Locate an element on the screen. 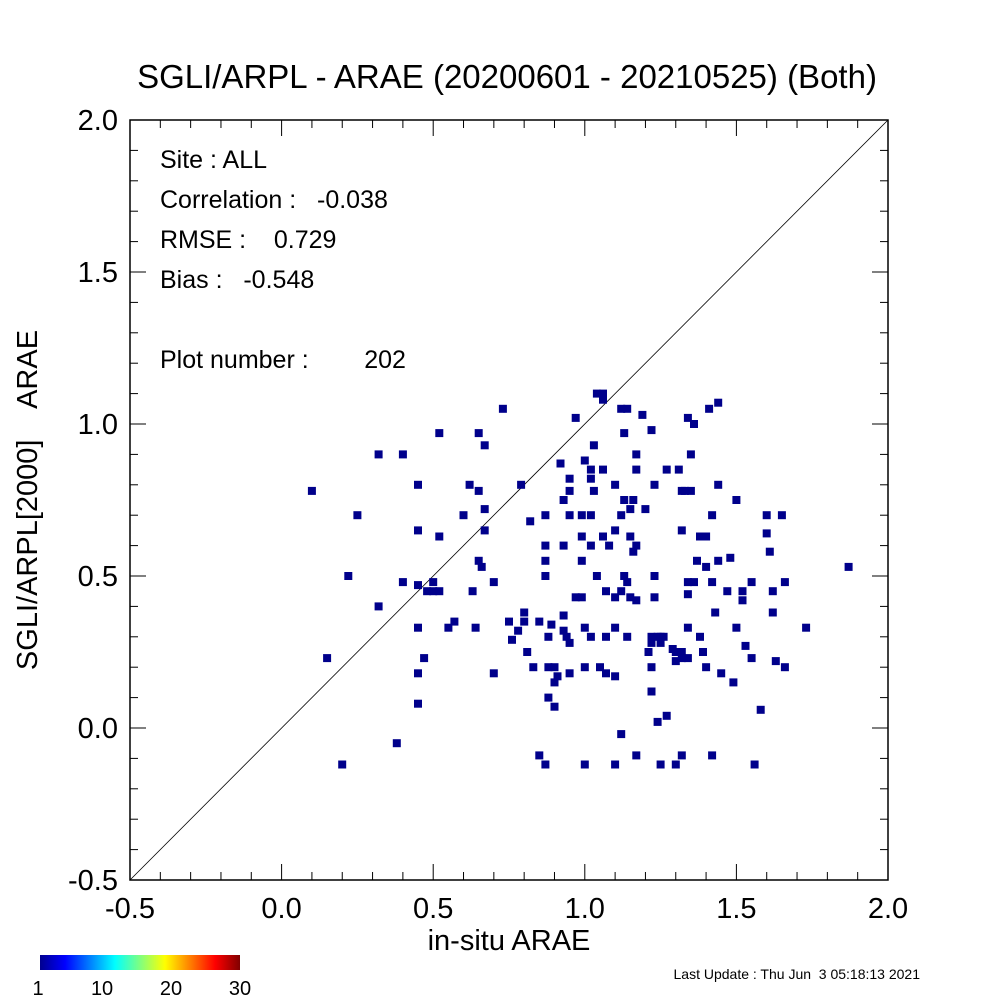 Image resolution: width=1000 pixels, height=1000 pixels. colorbar-tick-label: 1 is located at coordinates (37, 989).